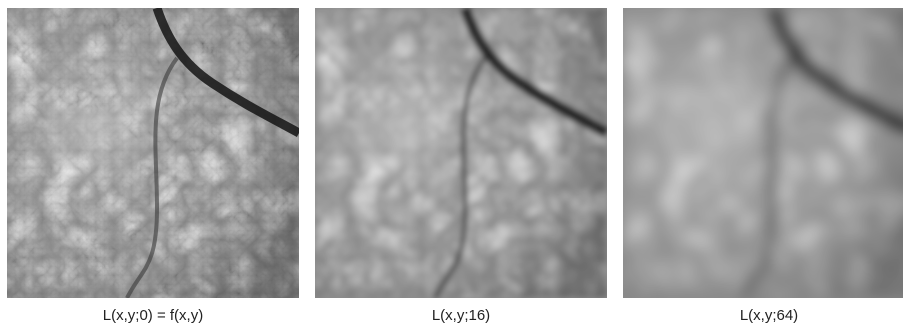 This screenshot has height=329, width=903. I want to click on caption-scale-0: L(x,y;0) = f(x,y), so click(153, 315).